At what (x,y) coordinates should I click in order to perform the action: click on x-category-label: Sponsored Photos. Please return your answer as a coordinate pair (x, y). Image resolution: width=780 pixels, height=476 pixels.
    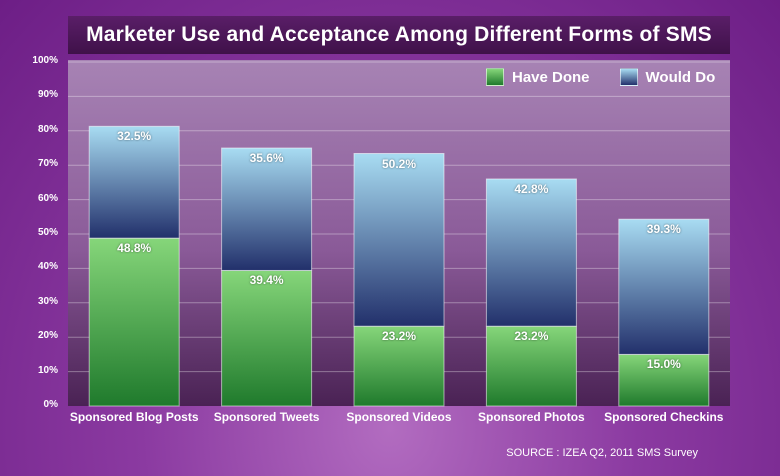
    Looking at the image, I should click on (531, 417).